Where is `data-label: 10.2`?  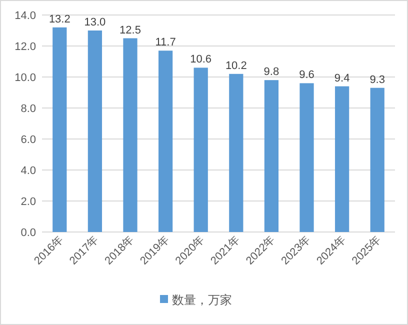
data-label: 10.2 is located at coordinates (236, 66).